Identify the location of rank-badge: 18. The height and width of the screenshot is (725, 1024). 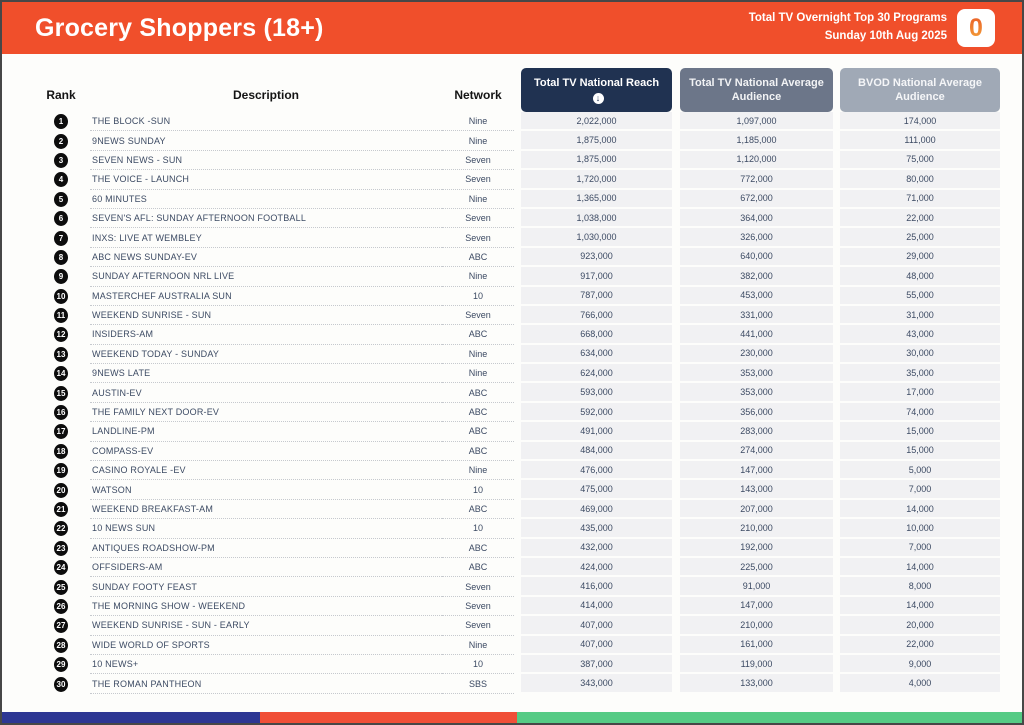
(61, 451).